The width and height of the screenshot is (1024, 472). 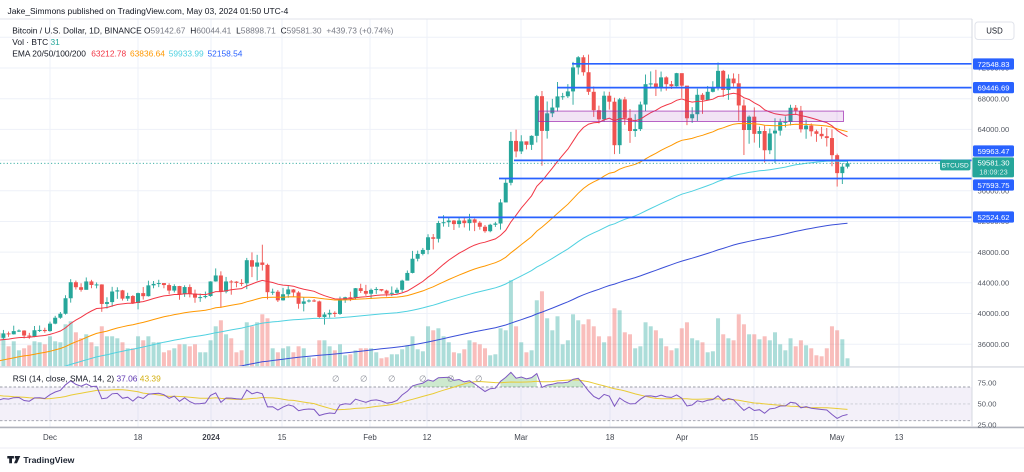 I want to click on svg-text: Dec, so click(x=50, y=437).